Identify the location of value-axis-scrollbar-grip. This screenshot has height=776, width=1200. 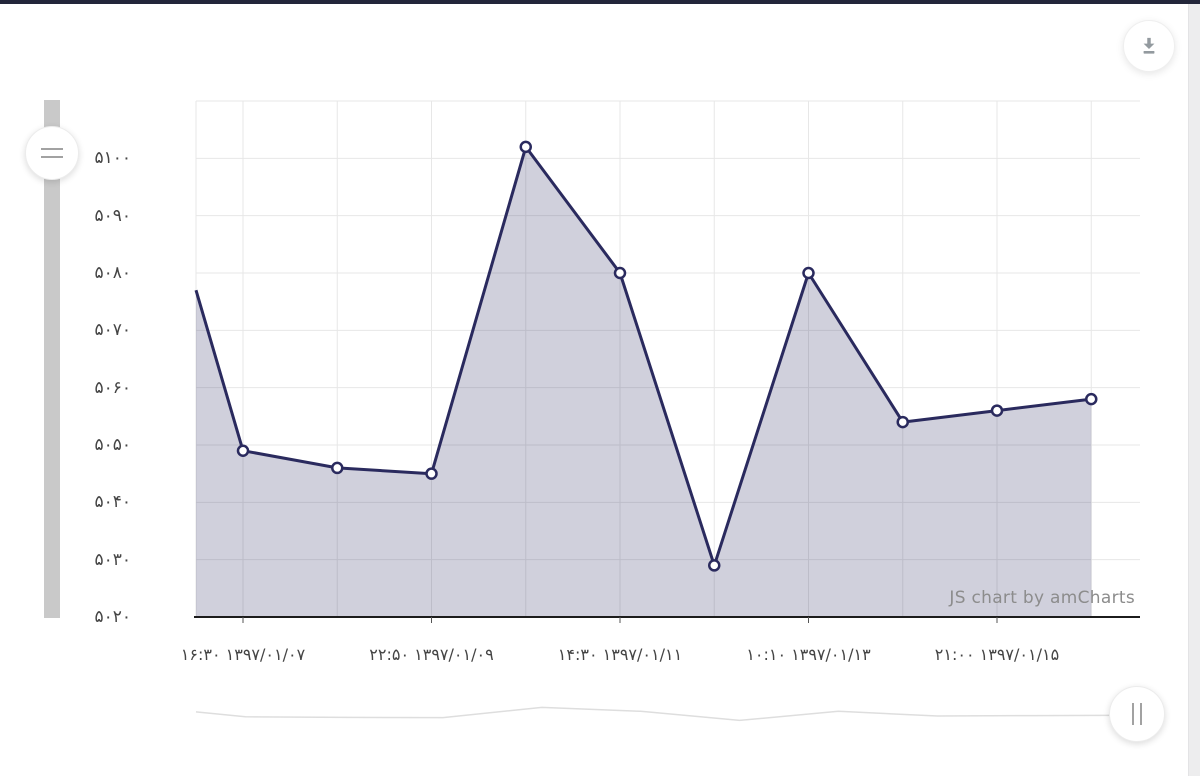
(52, 153).